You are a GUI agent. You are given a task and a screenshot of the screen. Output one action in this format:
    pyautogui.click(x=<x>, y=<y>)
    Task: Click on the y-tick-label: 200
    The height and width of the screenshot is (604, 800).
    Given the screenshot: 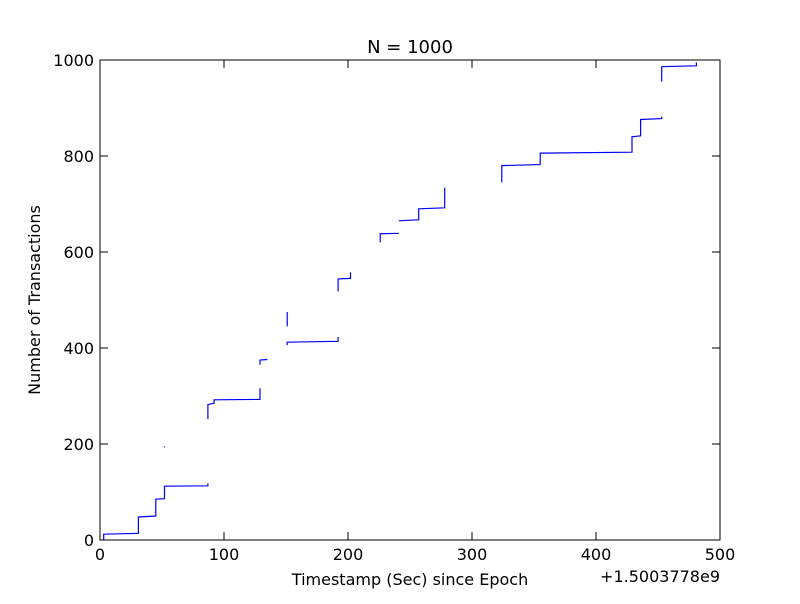 What is the action you would take?
    pyautogui.click(x=78, y=444)
    